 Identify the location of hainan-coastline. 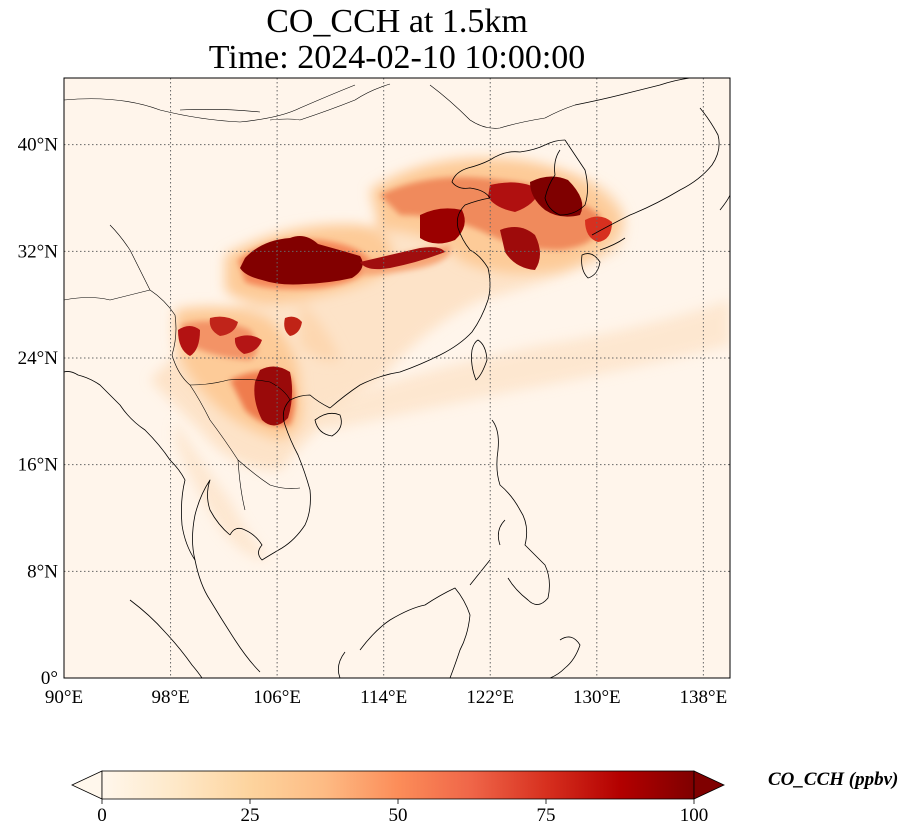
(328, 424).